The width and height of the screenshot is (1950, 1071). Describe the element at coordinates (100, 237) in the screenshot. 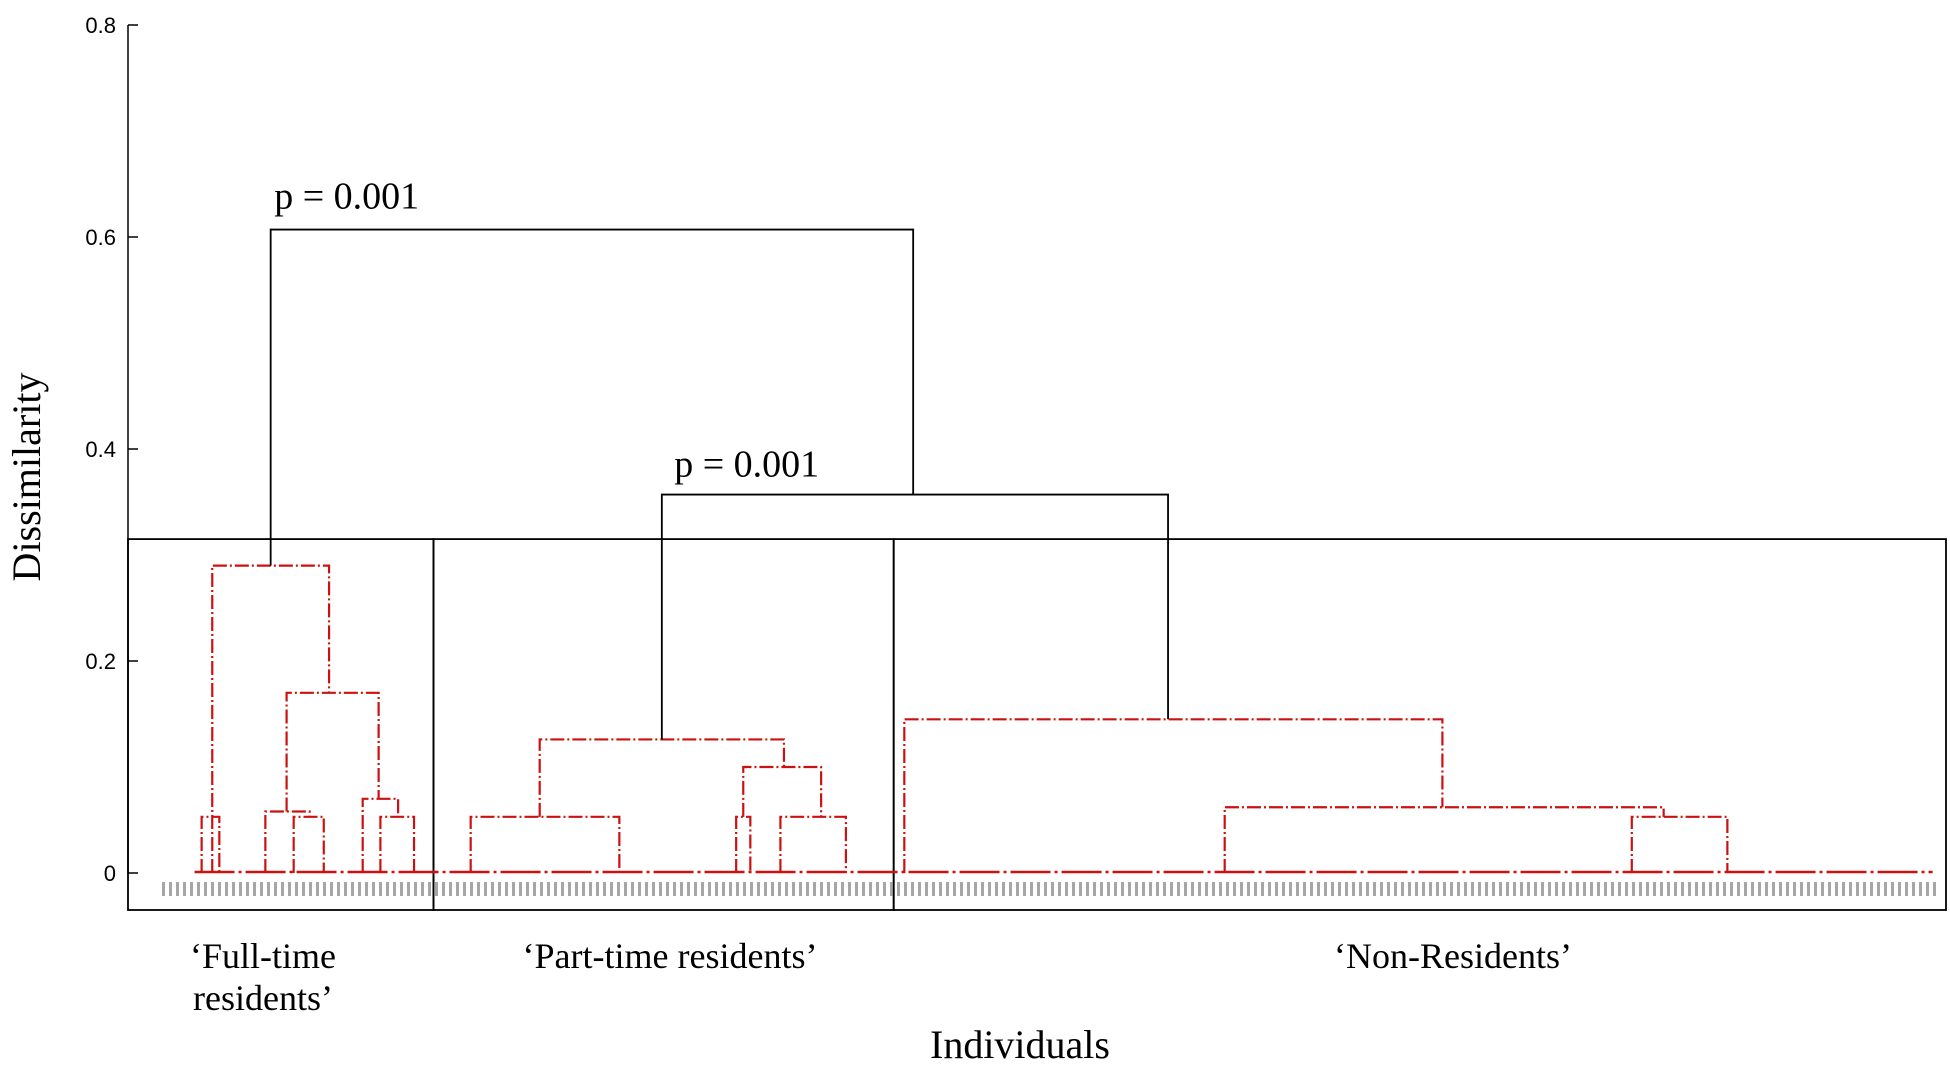

I see `y-tick-label: 0.6` at that location.